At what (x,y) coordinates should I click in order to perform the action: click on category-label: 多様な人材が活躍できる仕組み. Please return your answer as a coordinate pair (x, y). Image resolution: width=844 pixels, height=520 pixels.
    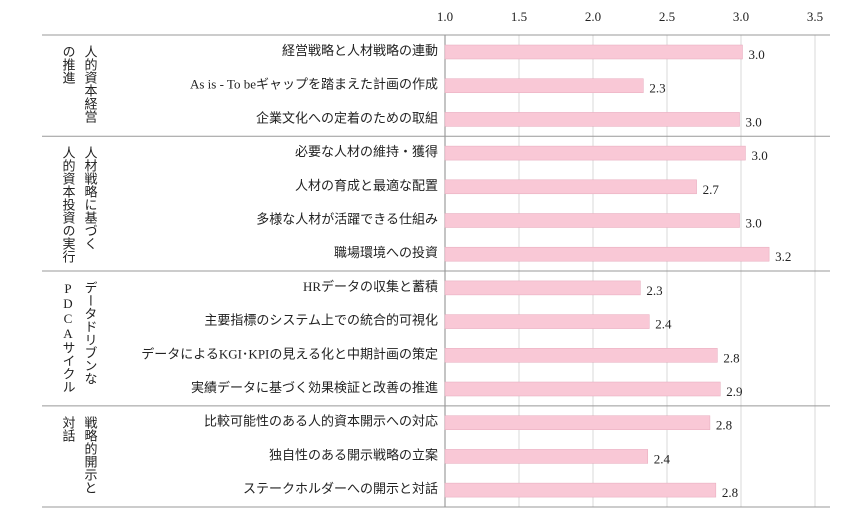
    Looking at the image, I should click on (347, 218).